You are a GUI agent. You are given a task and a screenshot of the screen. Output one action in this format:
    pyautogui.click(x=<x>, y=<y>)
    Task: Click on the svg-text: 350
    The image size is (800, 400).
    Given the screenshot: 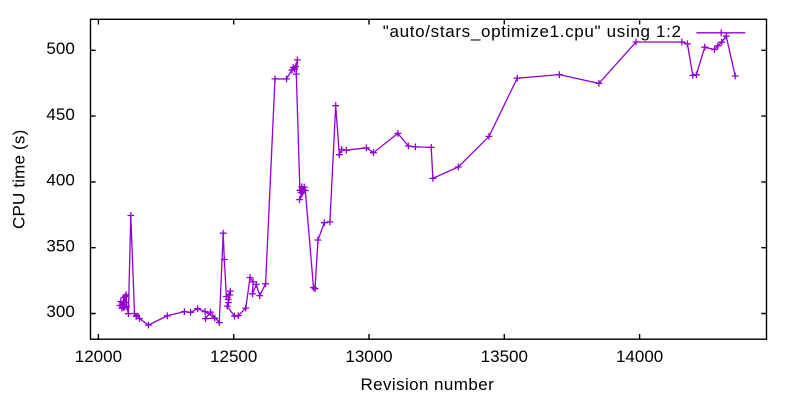 What is the action you would take?
    pyautogui.click(x=60, y=245)
    